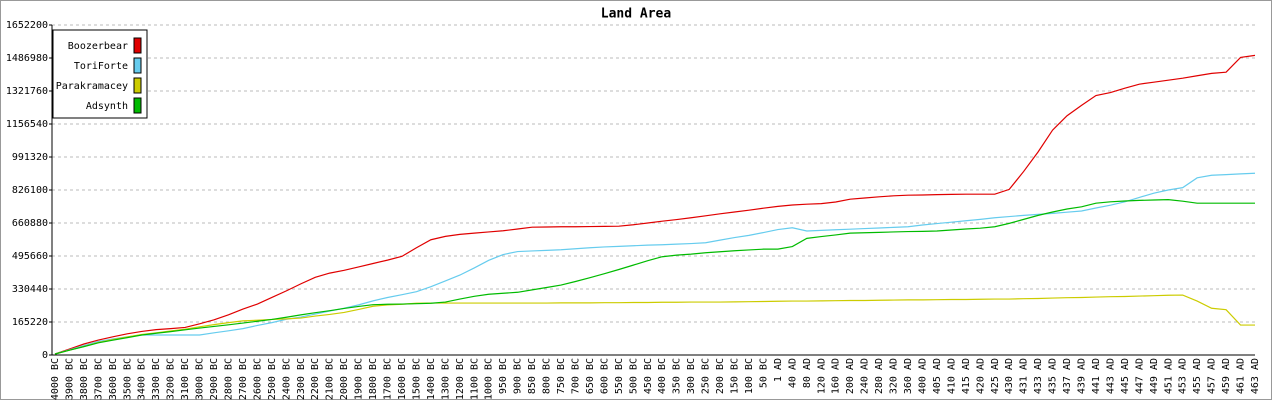  What do you see at coordinates (344, 379) in the screenshot?
I see `x-tick-label: 2000 BC` at bounding box center [344, 379].